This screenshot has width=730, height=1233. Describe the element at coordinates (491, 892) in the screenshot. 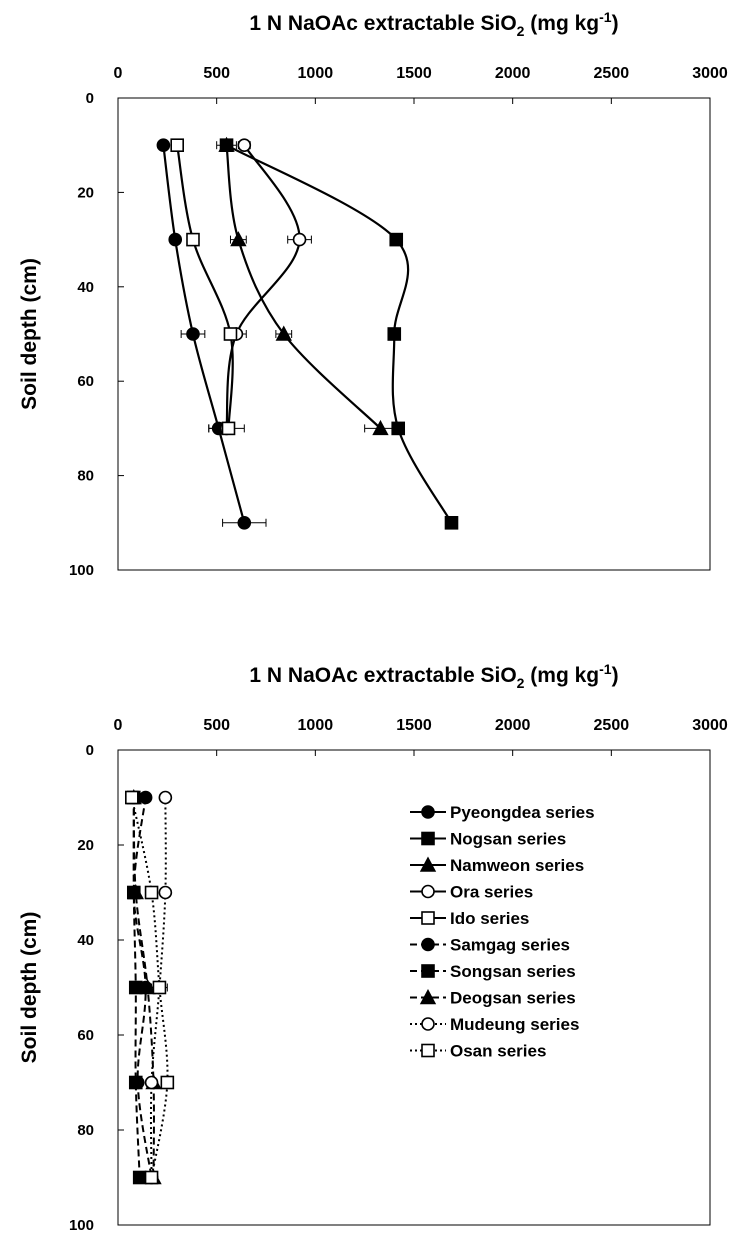

I see `legend-label: Ora series` at that location.